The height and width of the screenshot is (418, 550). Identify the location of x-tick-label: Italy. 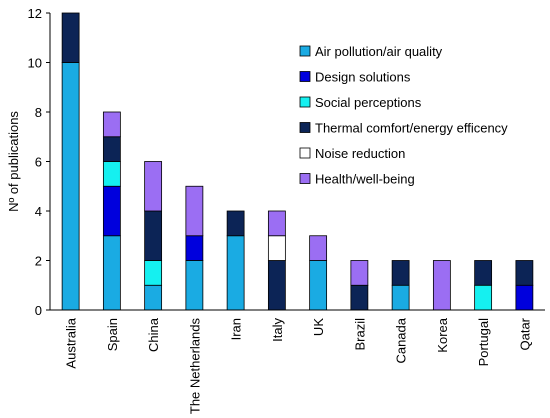
(277, 330).